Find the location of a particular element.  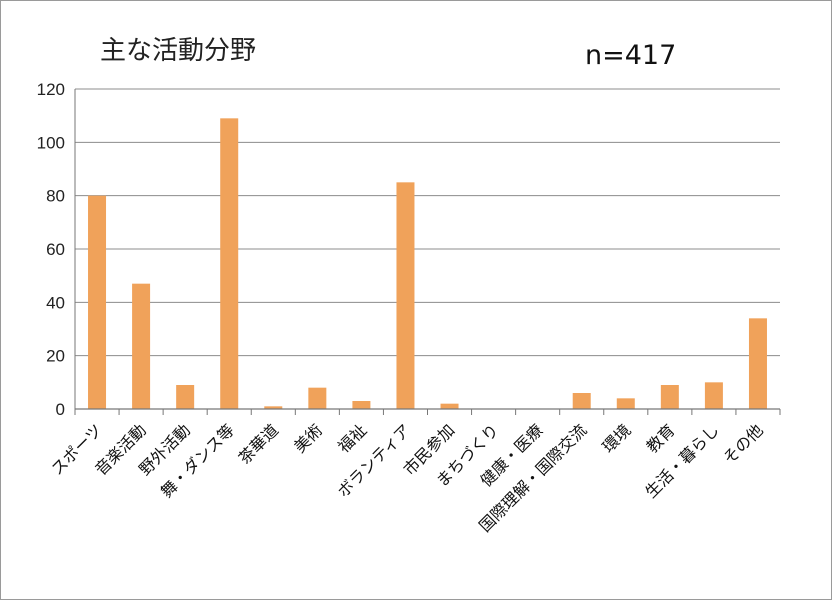

x-tick-label: その他 is located at coordinates (742, 443).